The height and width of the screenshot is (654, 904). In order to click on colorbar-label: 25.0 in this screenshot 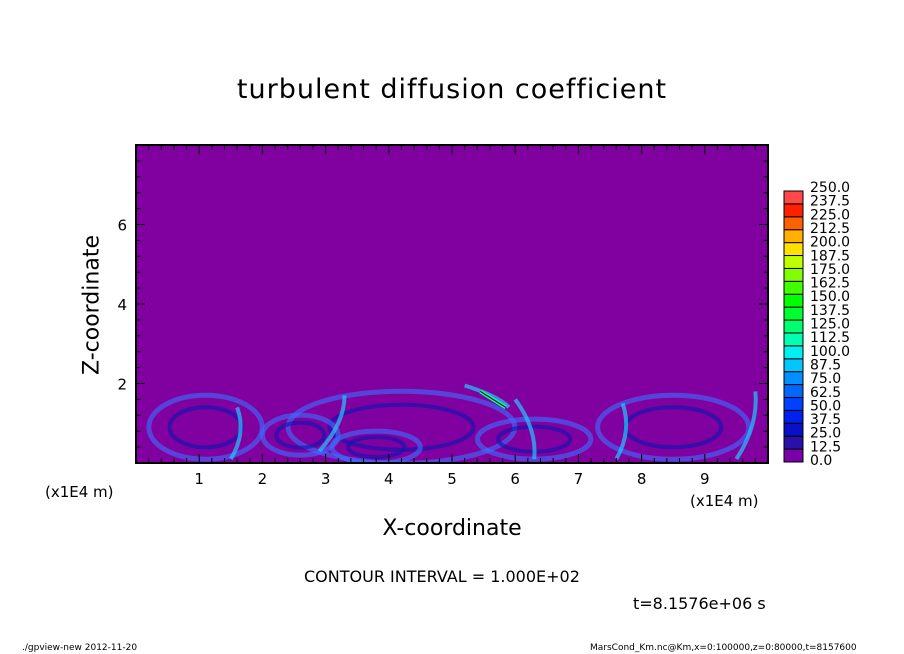, I will do `click(825, 434)`.